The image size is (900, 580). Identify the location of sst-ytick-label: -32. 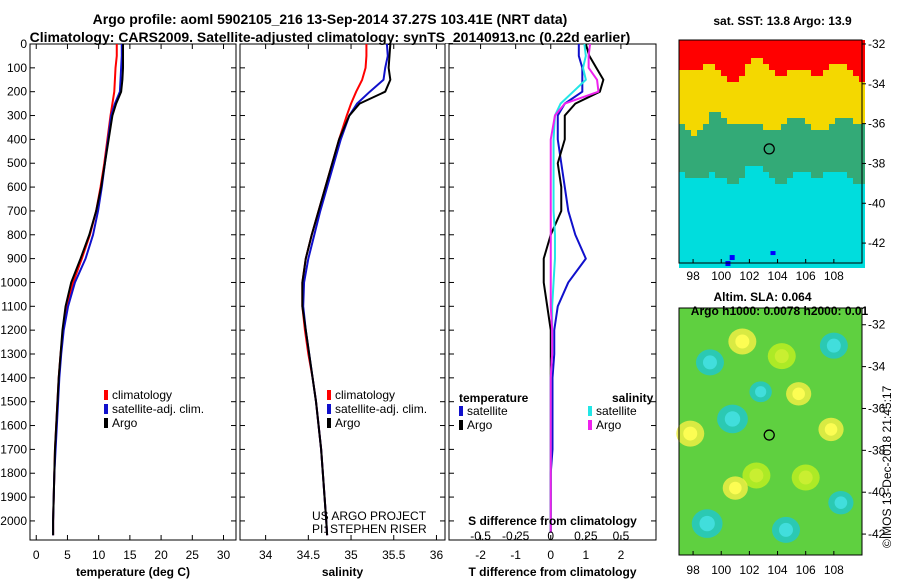
(877, 44).